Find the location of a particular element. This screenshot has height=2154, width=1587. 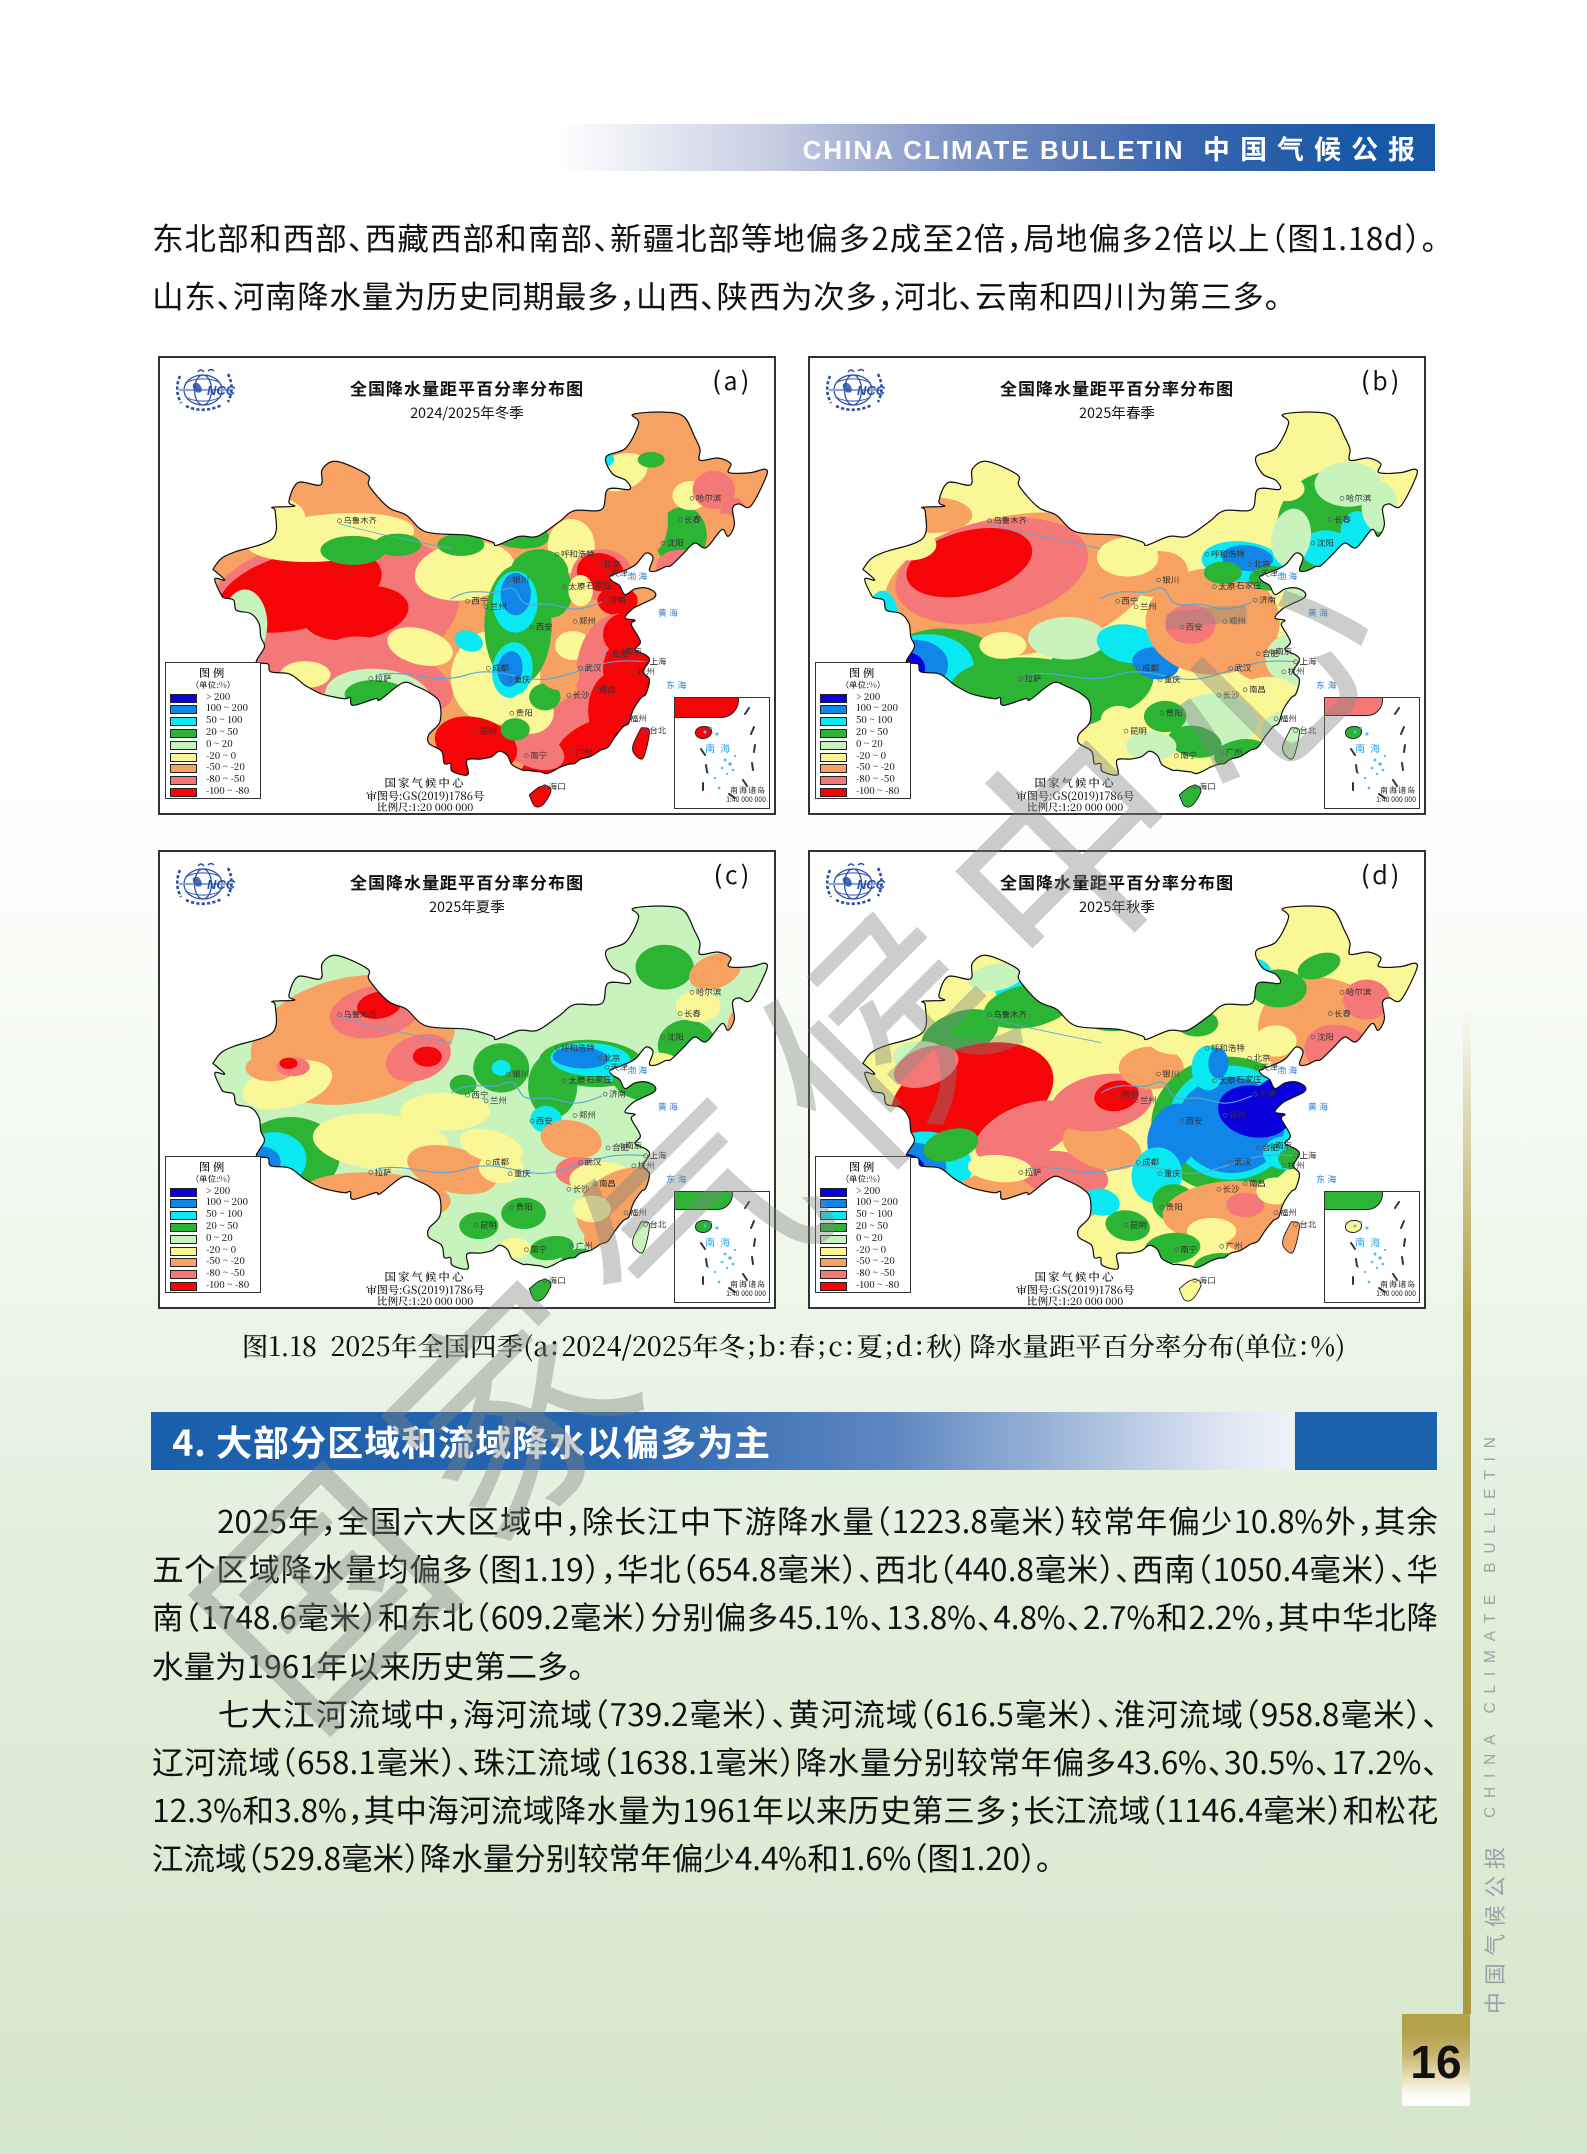

svg-text: 贵阳 is located at coordinates (524, 1207).